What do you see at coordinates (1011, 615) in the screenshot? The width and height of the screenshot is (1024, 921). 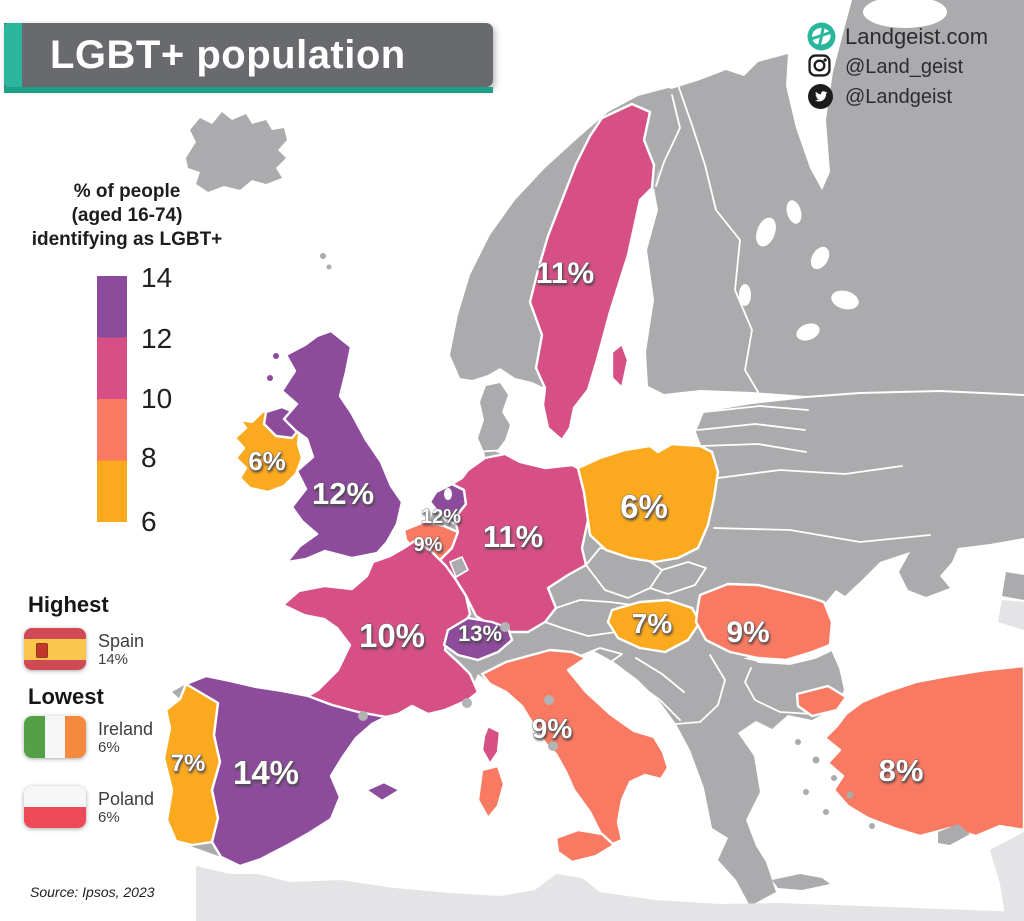 I see `landmass-caucasus-edge` at bounding box center [1011, 615].